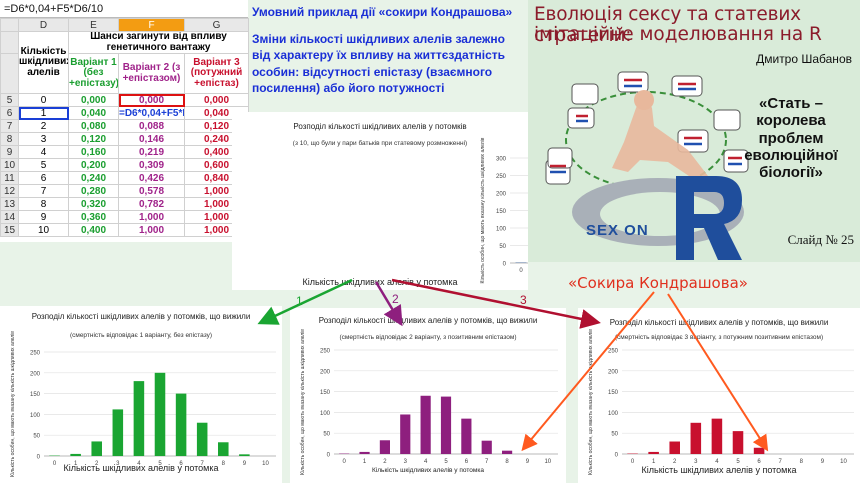 This screenshot has height=483, width=860. What do you see at coordinates (151, 165) in the screenshot?
I see `cell-variant-2: 0,309` at bounding box center [151, 165].